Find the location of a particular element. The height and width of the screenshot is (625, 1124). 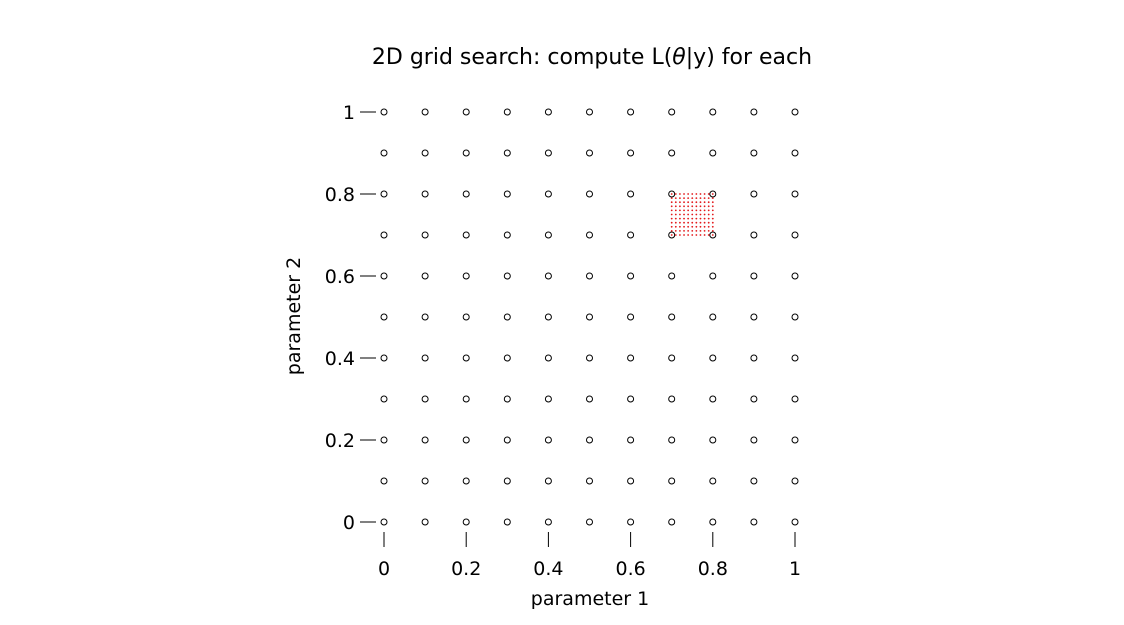

x-tick-label: 0.6 is located at coordinates (630, 569).